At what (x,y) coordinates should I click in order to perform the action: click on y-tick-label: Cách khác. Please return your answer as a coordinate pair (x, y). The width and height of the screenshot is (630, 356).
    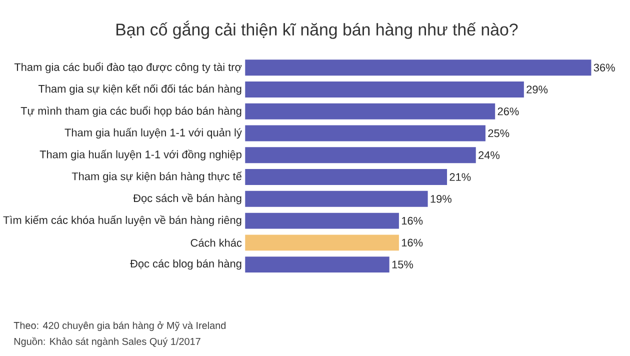
    Looking at the image, I should click on (216, 242).